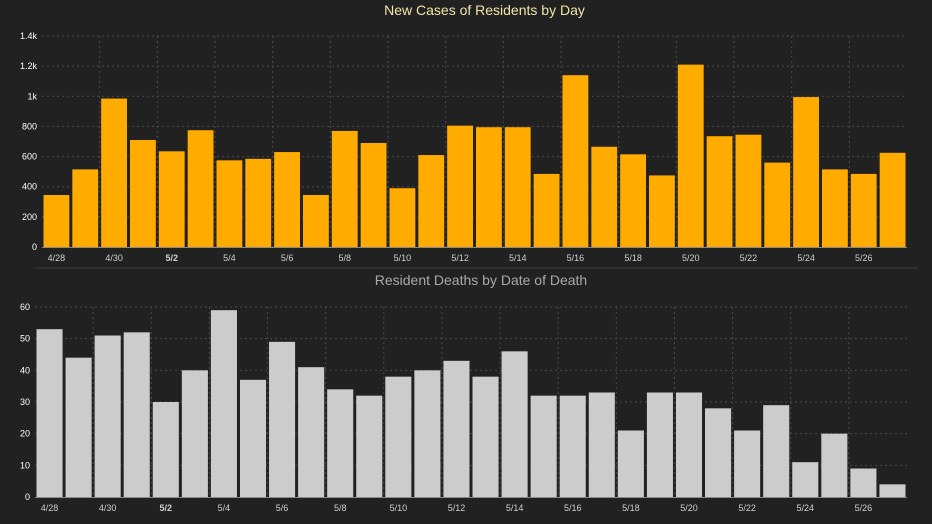 The height and width of the screenshot is (524, 932). What do you see at coordinates (573, 508) in the screenshot?
I see `chart2-x-tick-label: 5/16` at bounding box center [573, 508].